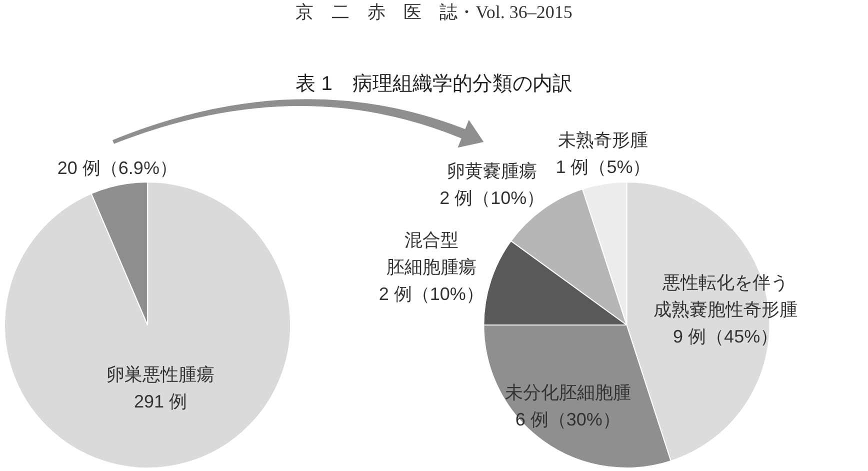  I want to click on data-label: 291 例, so click(160, 402).